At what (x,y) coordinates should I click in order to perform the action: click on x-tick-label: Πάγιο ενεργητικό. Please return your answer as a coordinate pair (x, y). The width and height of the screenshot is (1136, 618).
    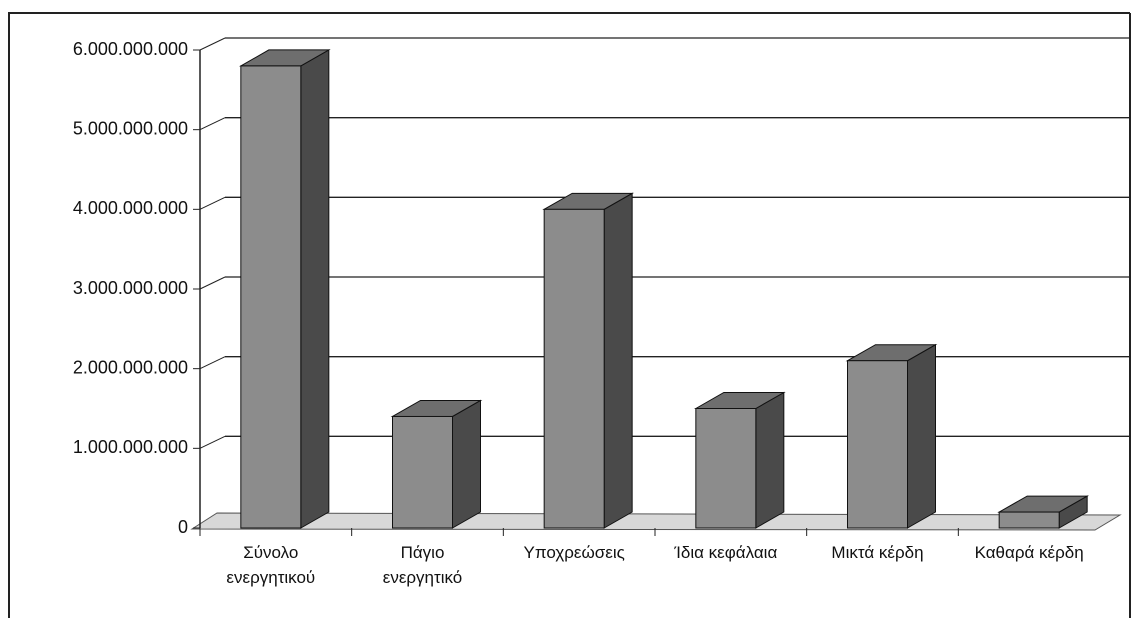
    Looking at the image, I should click on (422, 565).